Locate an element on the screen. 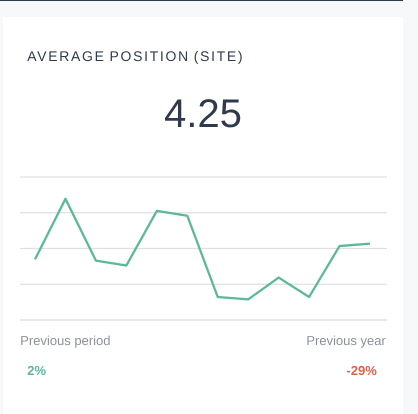 This screenshot has height=414, width=418. text: 2% is located at coordinates (37, 371).